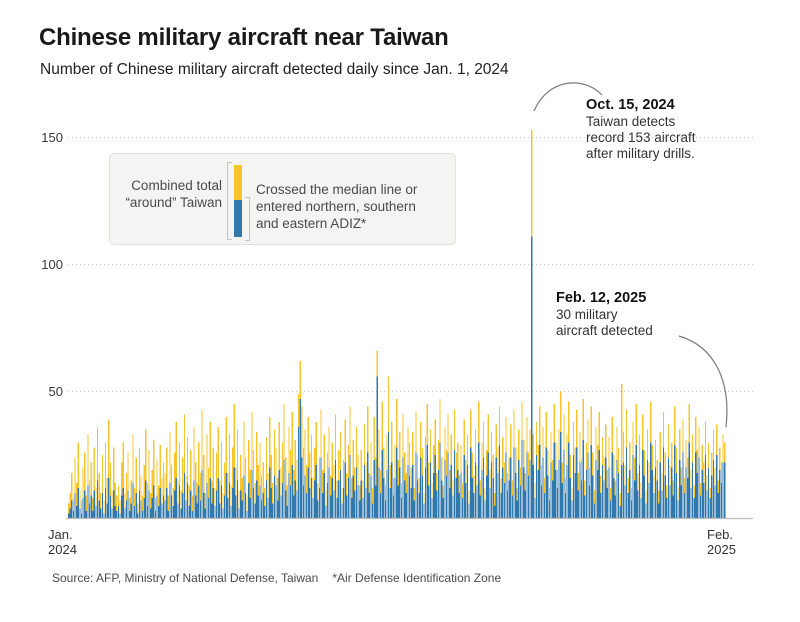  What do you see at coordinates (311, 223) in the screenshot?
I see `legend-label-crossed-line3: and eastern ADIZ*` at bounding box center [311, 223].